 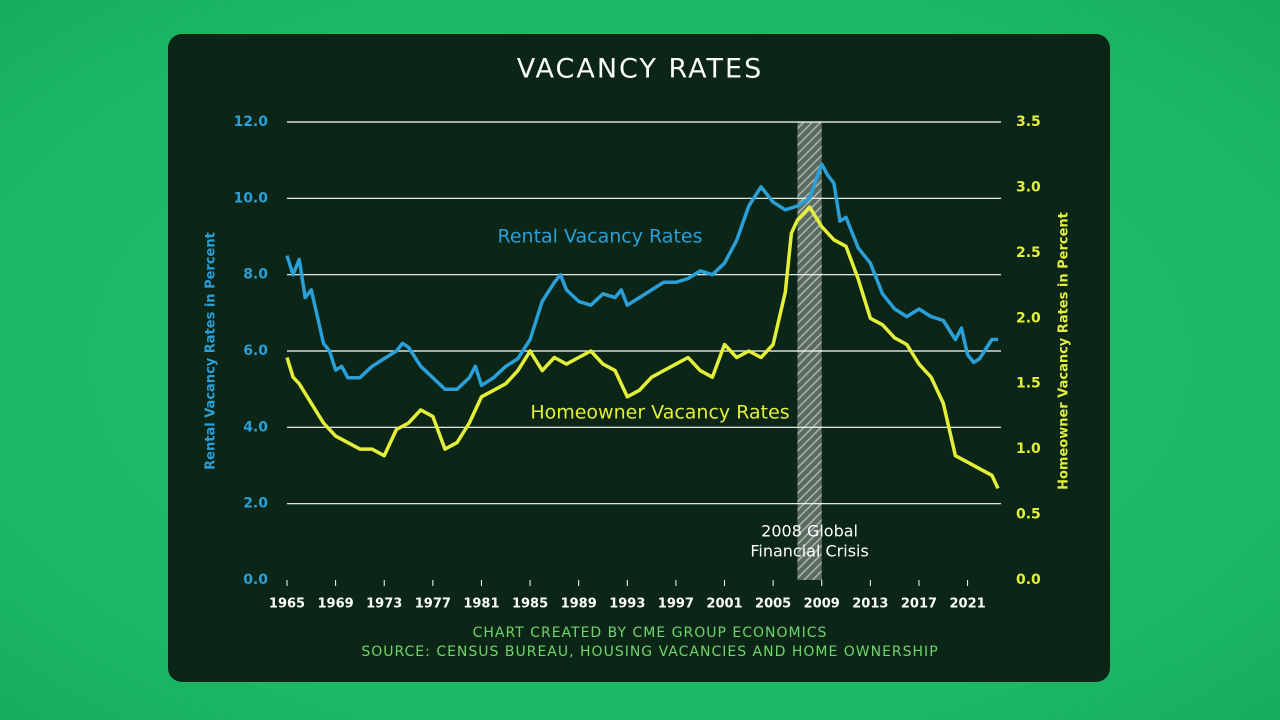 What do you see at coordinates (809, 531) in the screenshot?
I see `annotation-label: 2008 Global` at bounding box center [809, 531].